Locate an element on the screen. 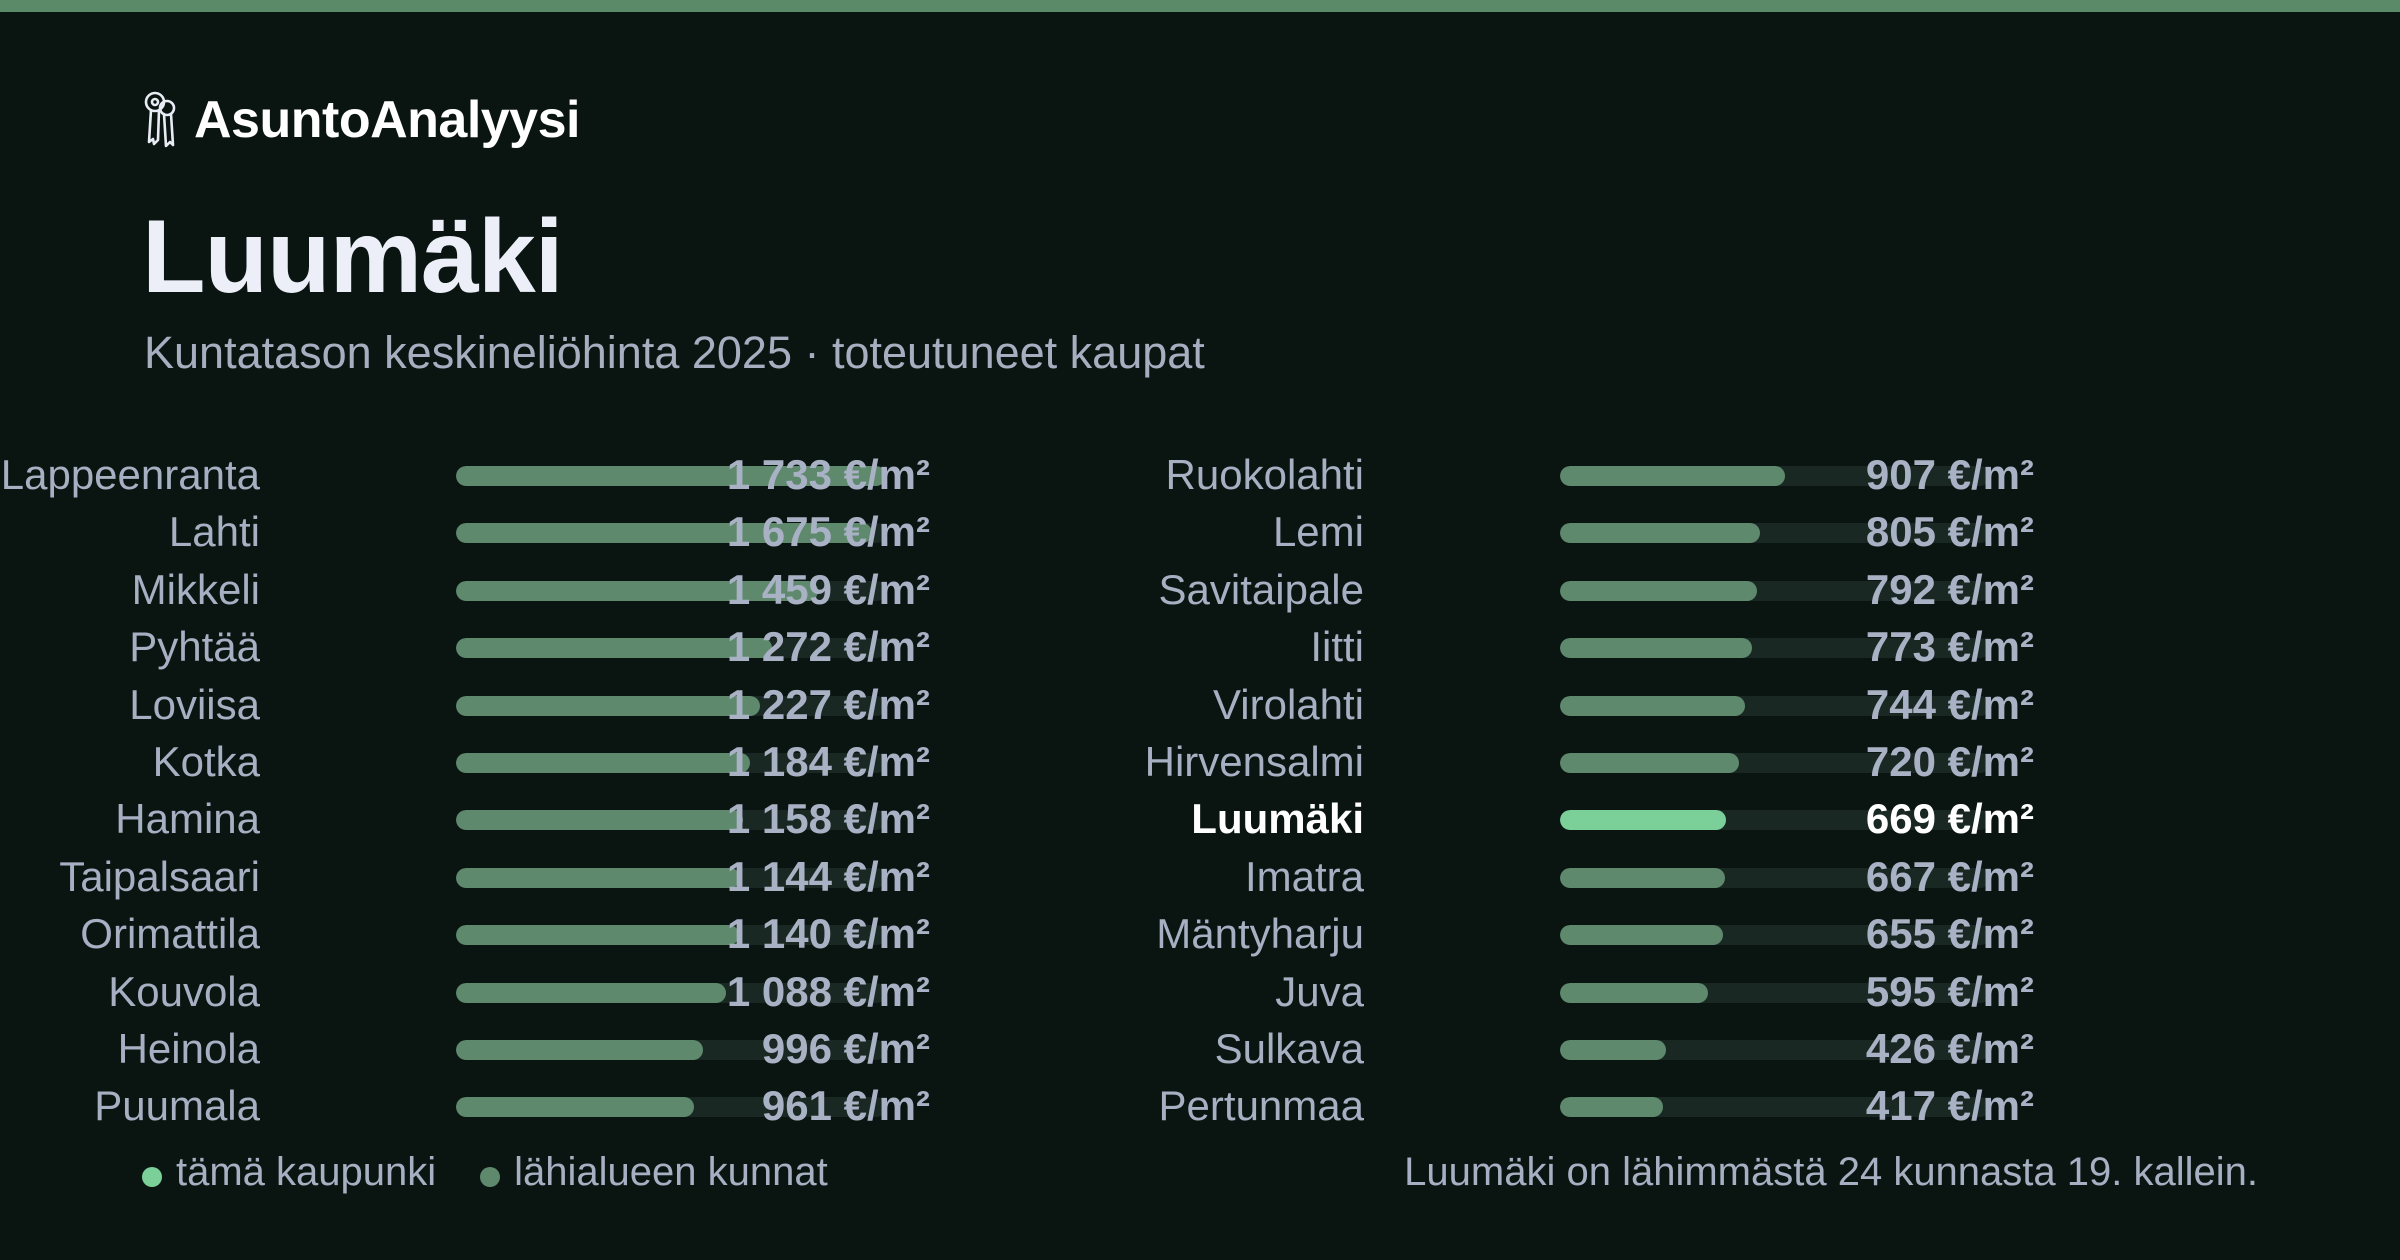  bar-label: Lappeenranta is located at coordinates (130, 474).